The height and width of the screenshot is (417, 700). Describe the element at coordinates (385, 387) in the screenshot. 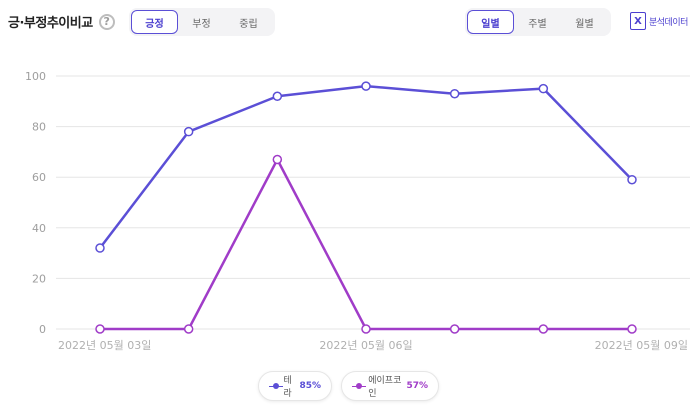

I see `legend-name-series-2: 에이프코인` at that location.